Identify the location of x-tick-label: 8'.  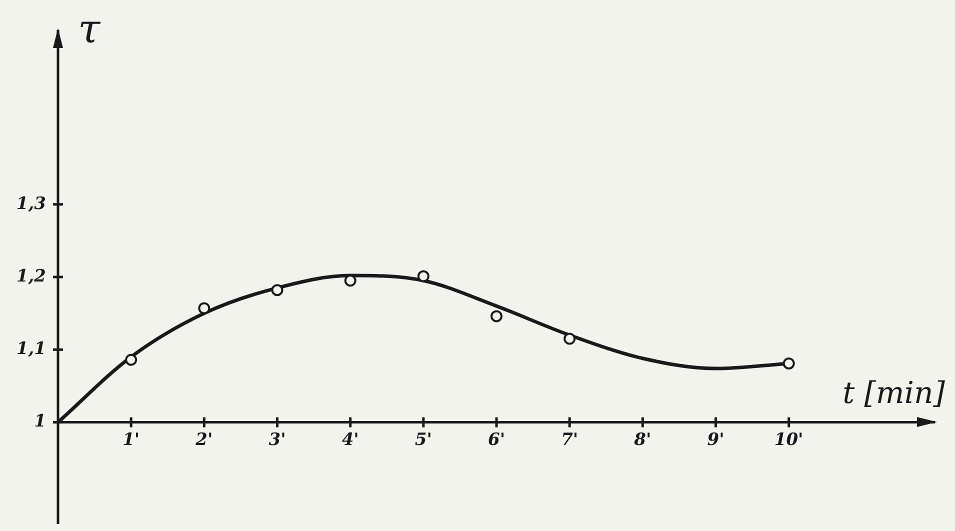
(643, 440).